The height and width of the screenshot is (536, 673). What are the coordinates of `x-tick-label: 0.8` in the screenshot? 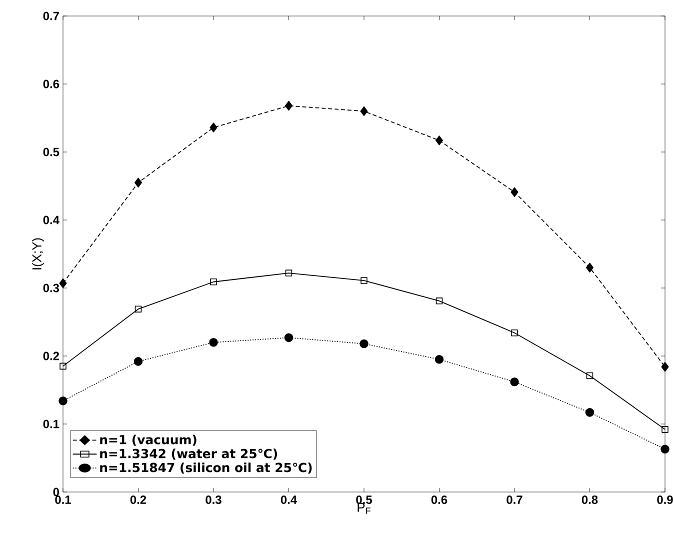 It's located at (590, 500).